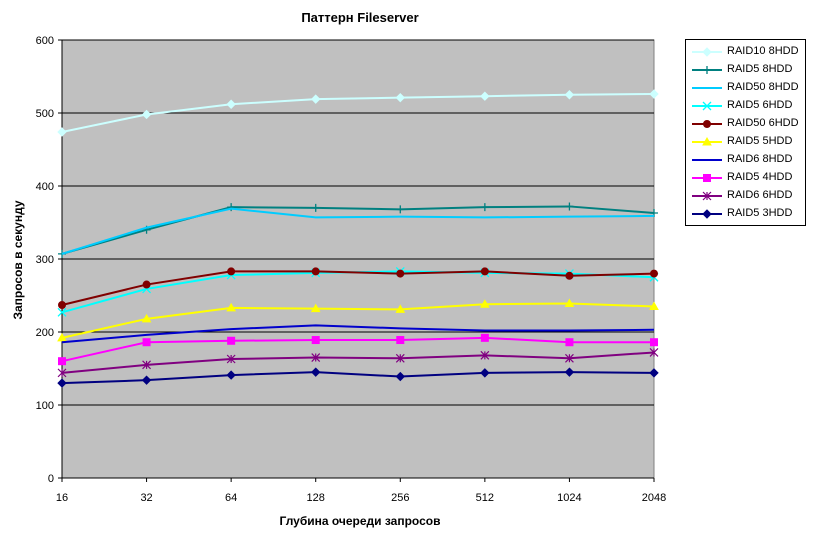 The width and height of the screenshot is (833, 536). I want to click on x-axis-title: Глубина очереди запросов, so click(360, 521).